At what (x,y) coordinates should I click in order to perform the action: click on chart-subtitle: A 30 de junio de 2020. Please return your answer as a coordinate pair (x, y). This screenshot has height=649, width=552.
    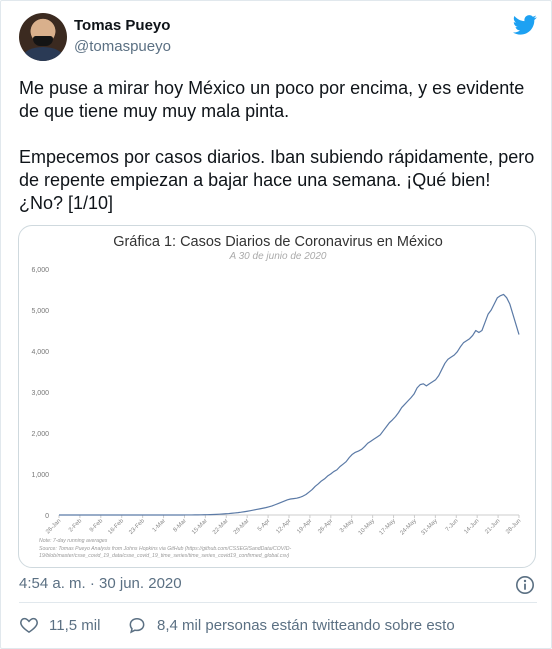
    Looking at the image, I should click on (278, 256).